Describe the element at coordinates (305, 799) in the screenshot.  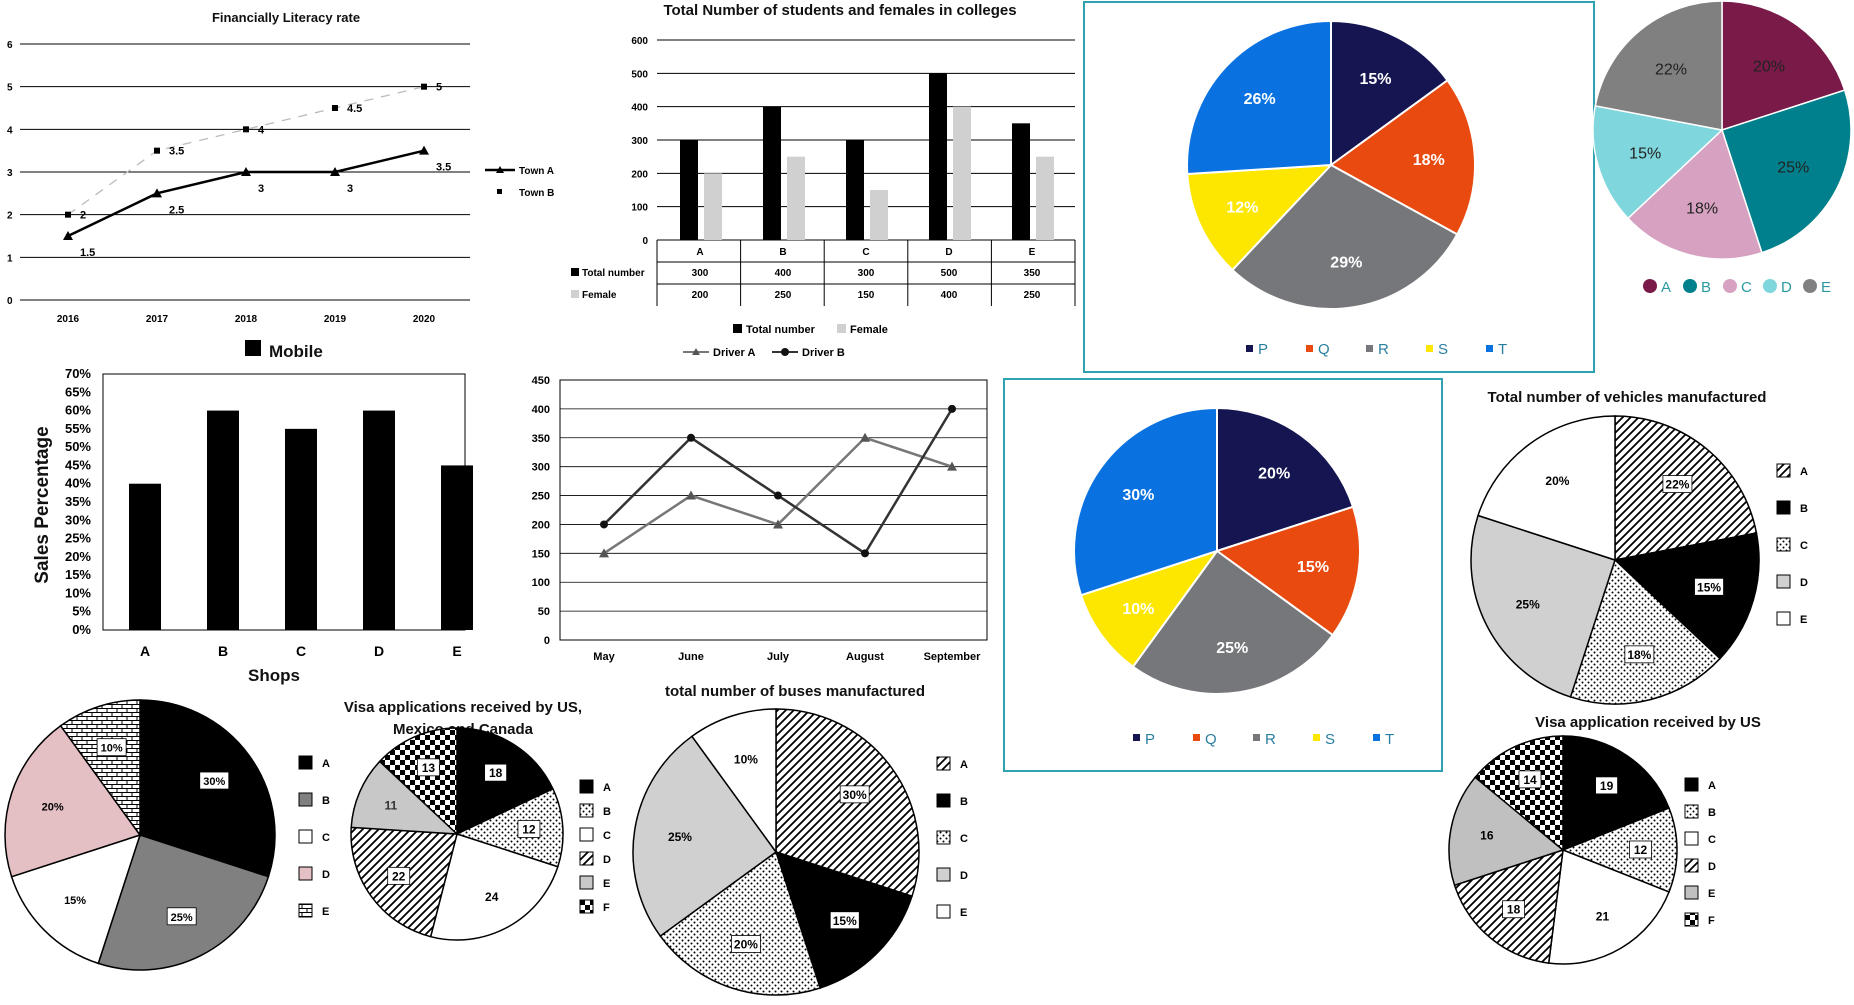
I see `pie_patterns-legend-swatch` at that location.